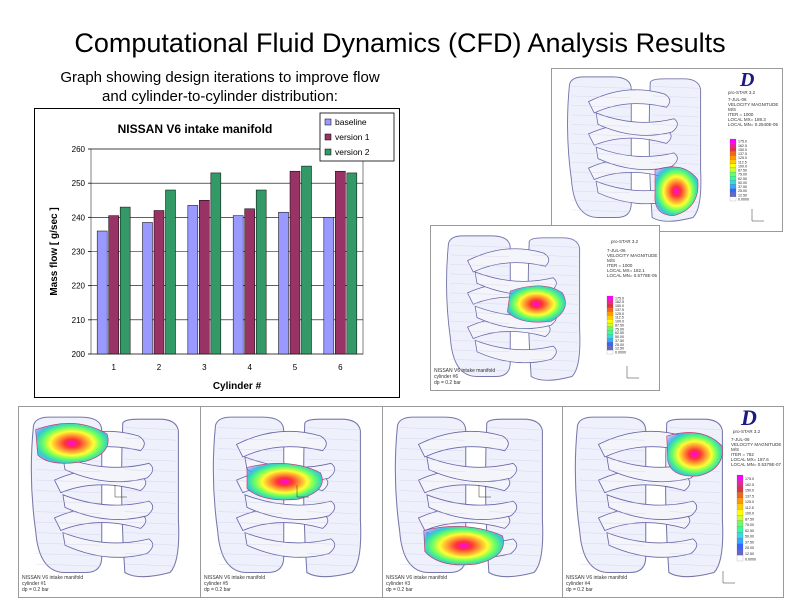 This screenshot has width=800, height=600. Describe the element at coordinates (357, 137) in the screenshot. I see `chart-legend: baseline version 1 version 2` at that location.